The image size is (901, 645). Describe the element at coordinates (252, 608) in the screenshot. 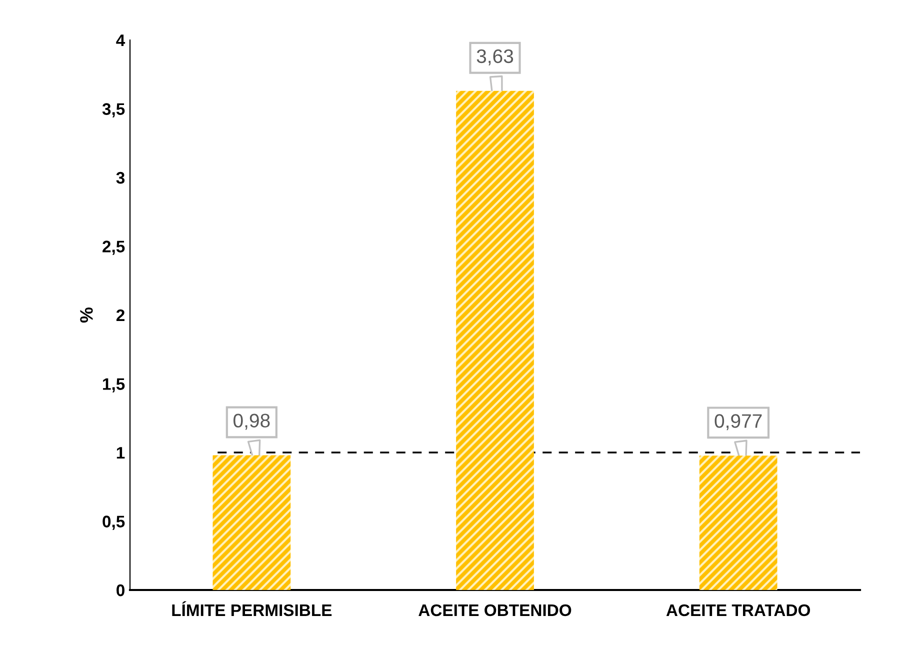

I see `x-tick-label: LÍMITE PERMISIBLE` at that location.